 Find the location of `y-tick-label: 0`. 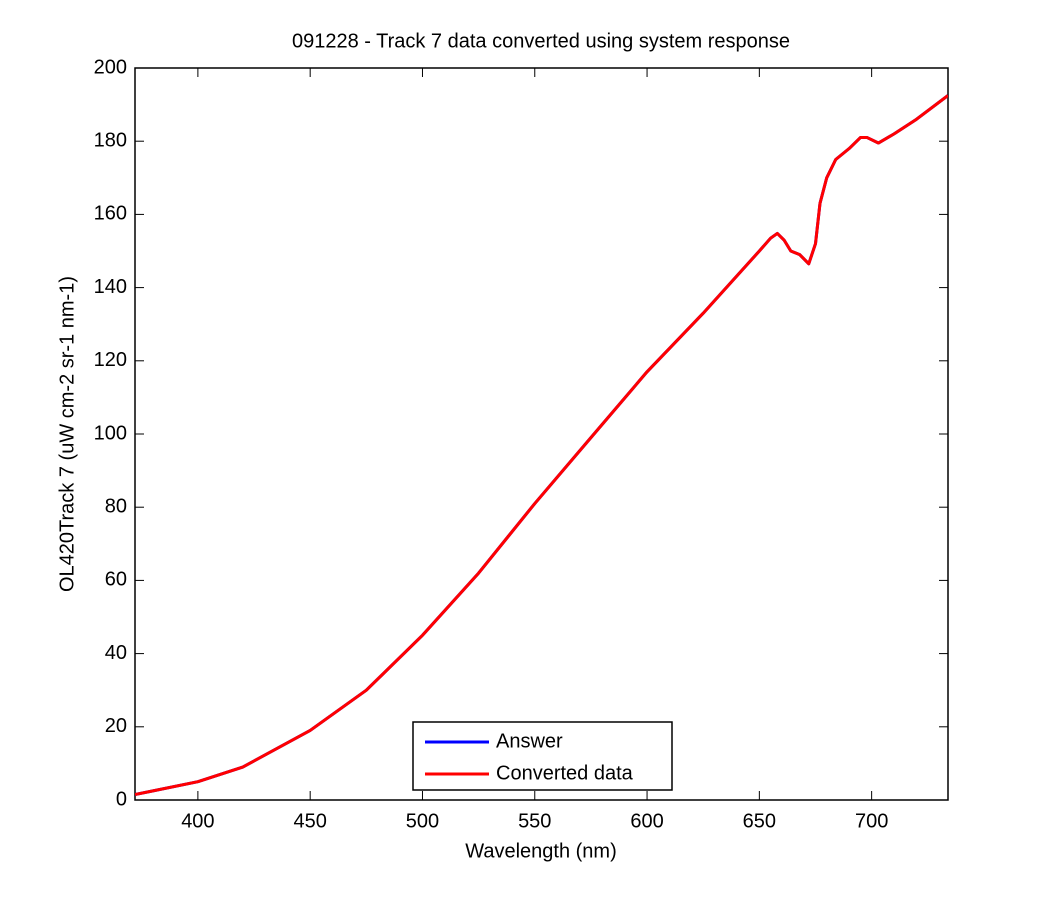

y-tick-label: 0 is located at coordinates (121, 799).